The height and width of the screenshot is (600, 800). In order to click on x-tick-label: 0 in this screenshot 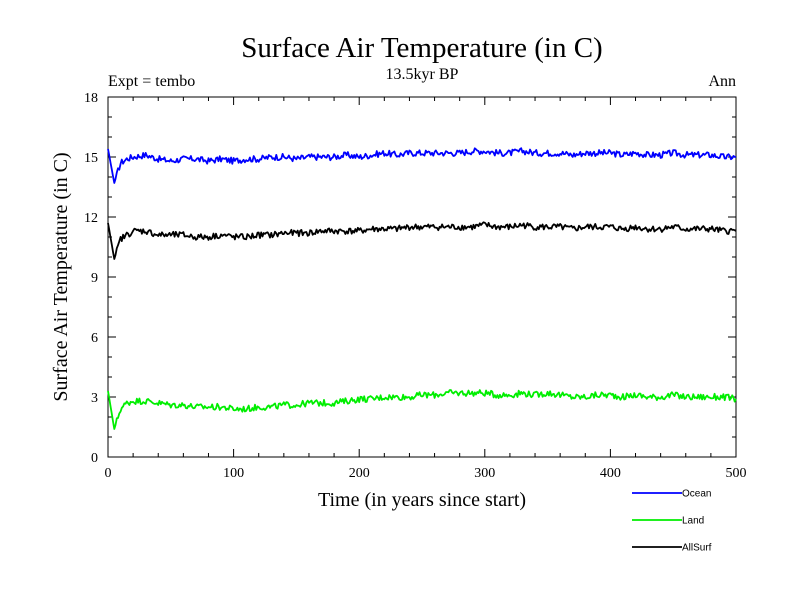, I will do `click(108, 473)`.